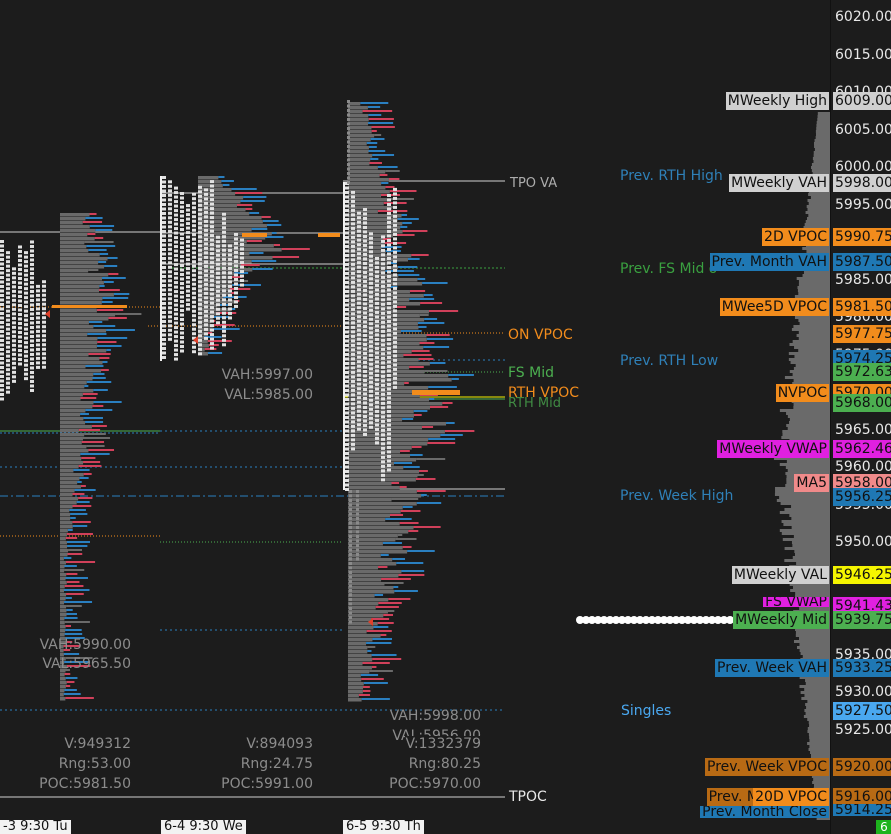 The width and height of the screenshot is (891, 834). I want to click on day1-close-marker, so click(47, 314).